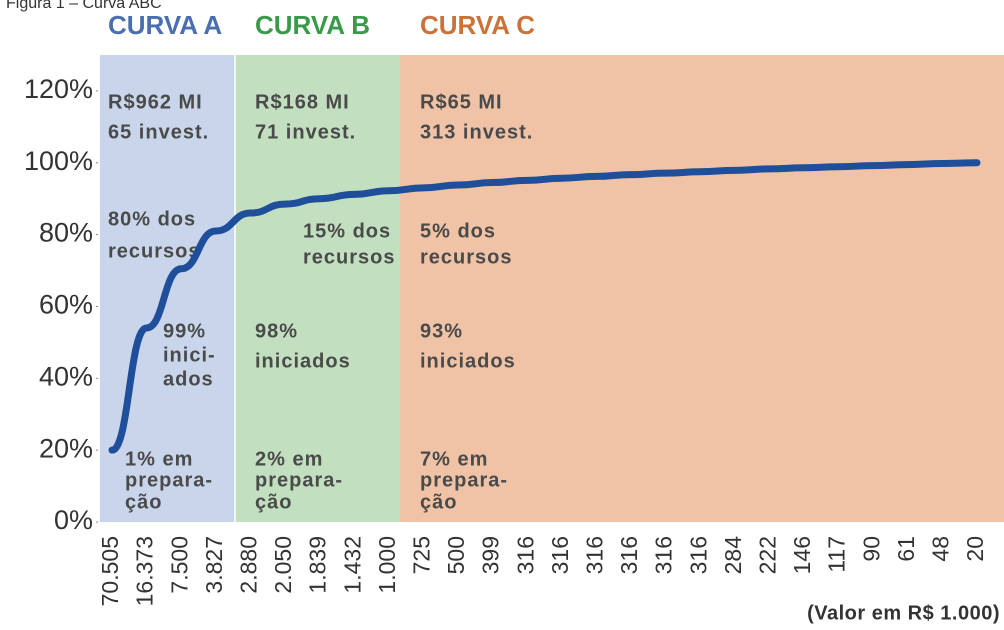 Image resolution: width=1004 pixels, height=630 pixels. What do you see at coordinates (302, 102) in the screenshot?
I see `annotation: R$168 MI` at bounding box center [302, 102].